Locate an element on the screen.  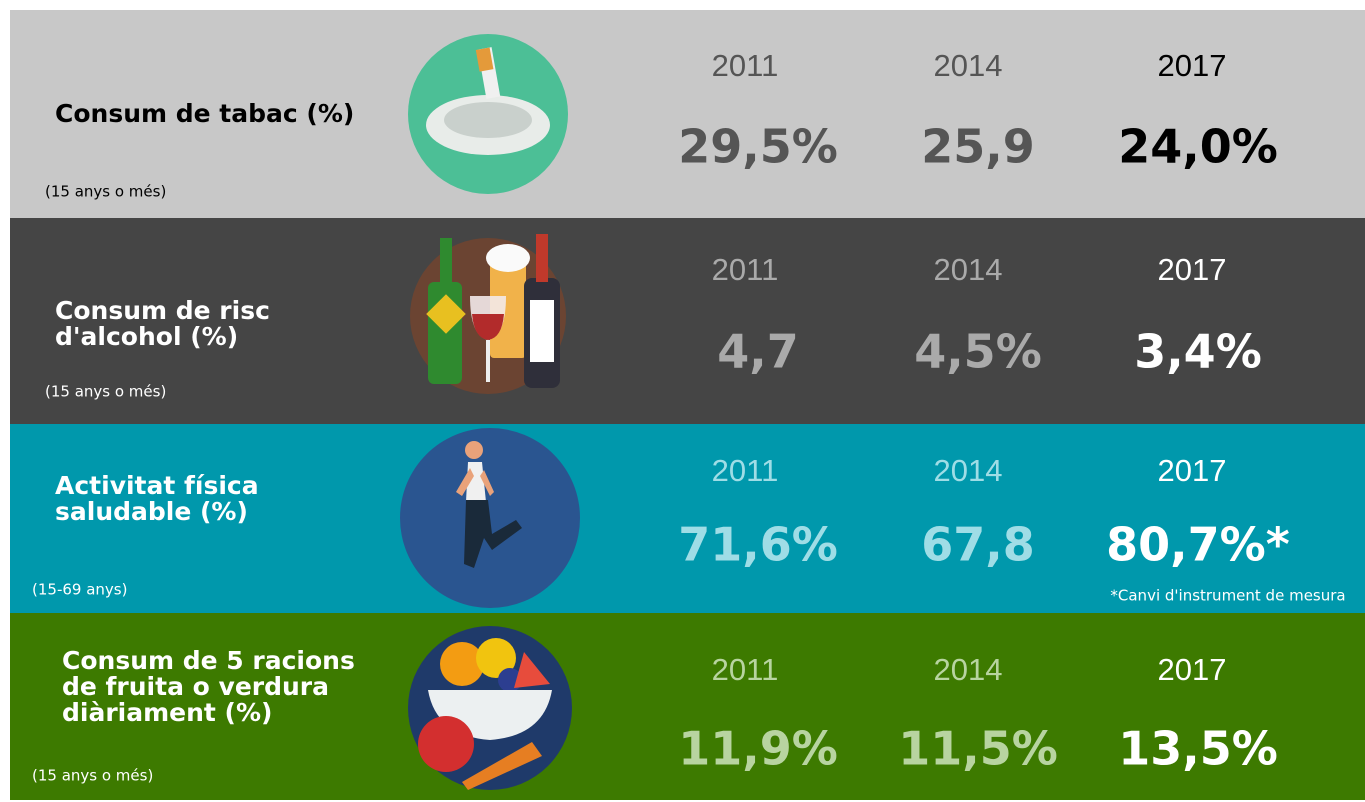
icon-runner is located at coordinates (490, 518).